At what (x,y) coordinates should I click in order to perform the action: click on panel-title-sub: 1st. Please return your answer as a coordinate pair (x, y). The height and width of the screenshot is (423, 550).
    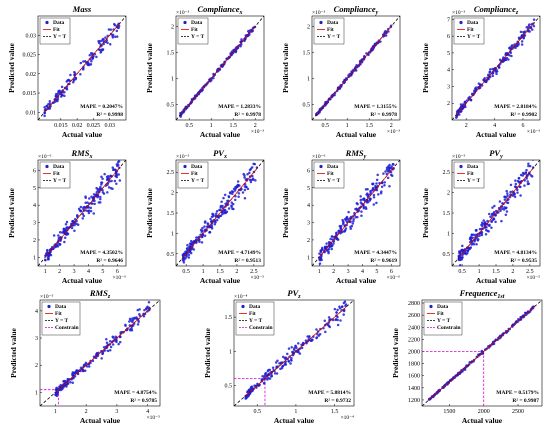
    Looking at the image, I should click on (500, 297).